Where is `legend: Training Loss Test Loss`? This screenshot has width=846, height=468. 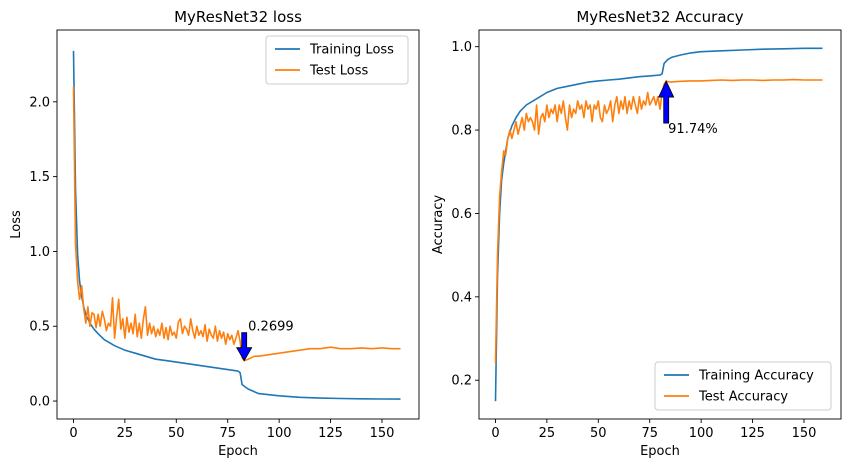
legend: Training Loss Test Loss is located at coordinates (337, 60).